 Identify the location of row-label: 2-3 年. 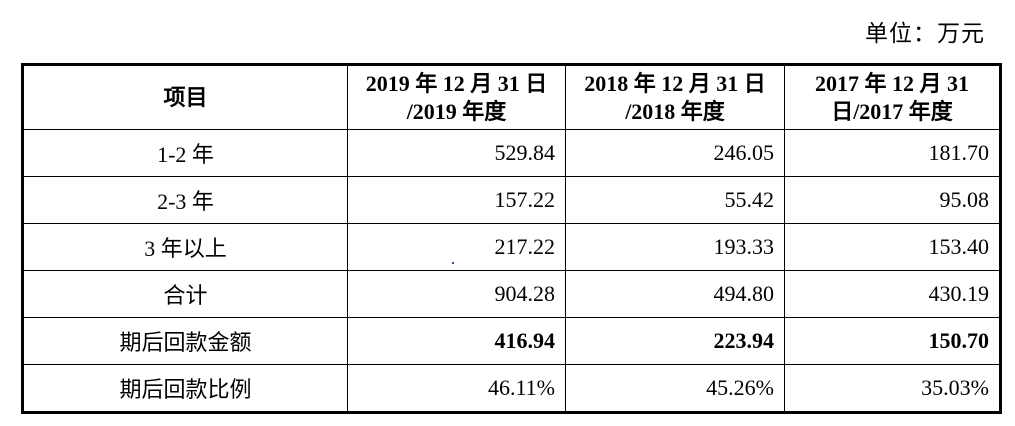
(185, 200).